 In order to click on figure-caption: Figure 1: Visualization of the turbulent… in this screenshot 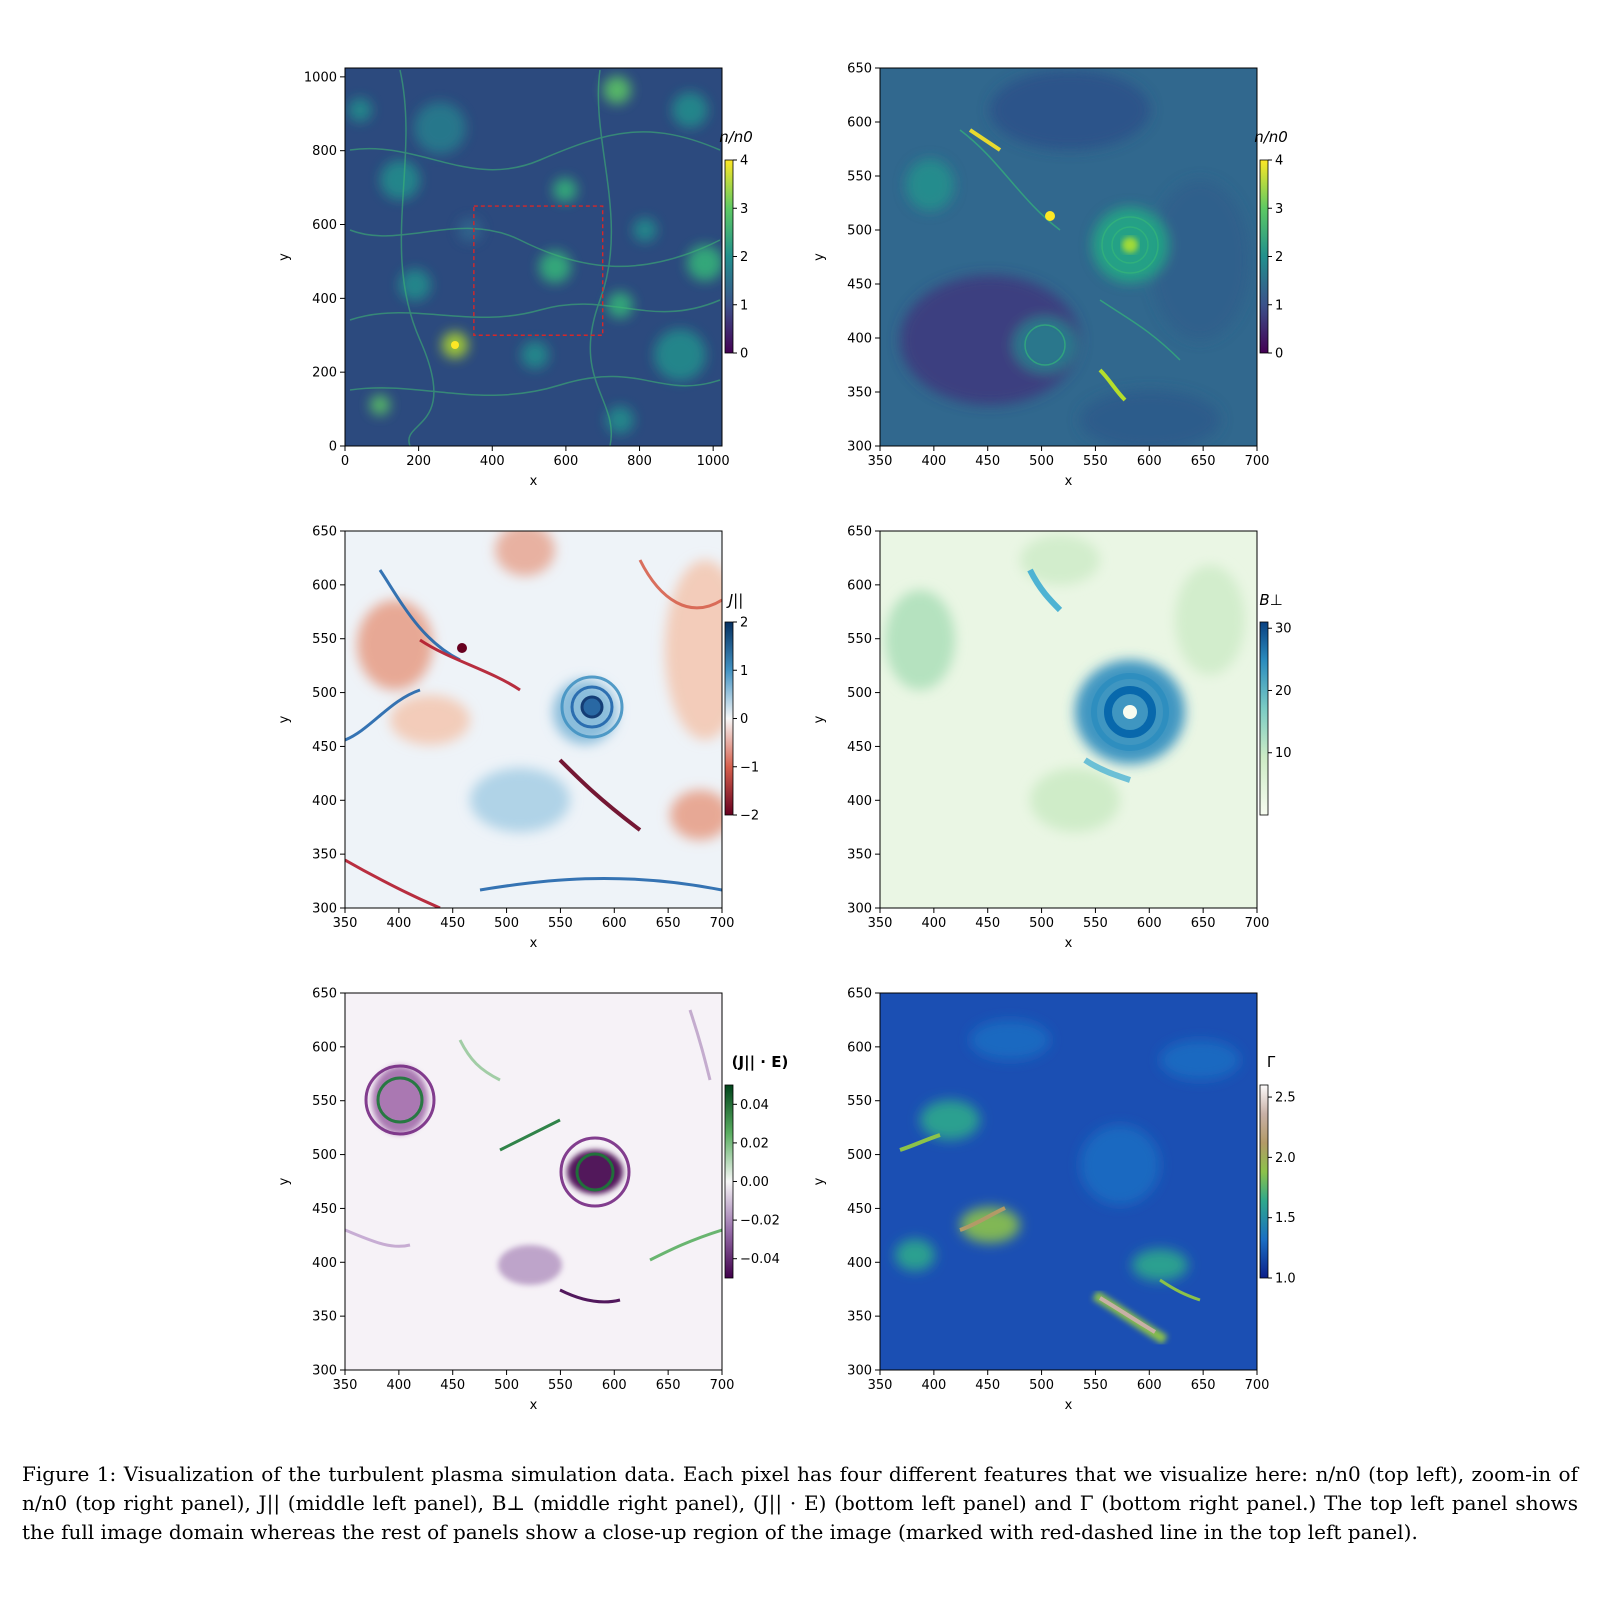, I will do `click(800, 1503)`.